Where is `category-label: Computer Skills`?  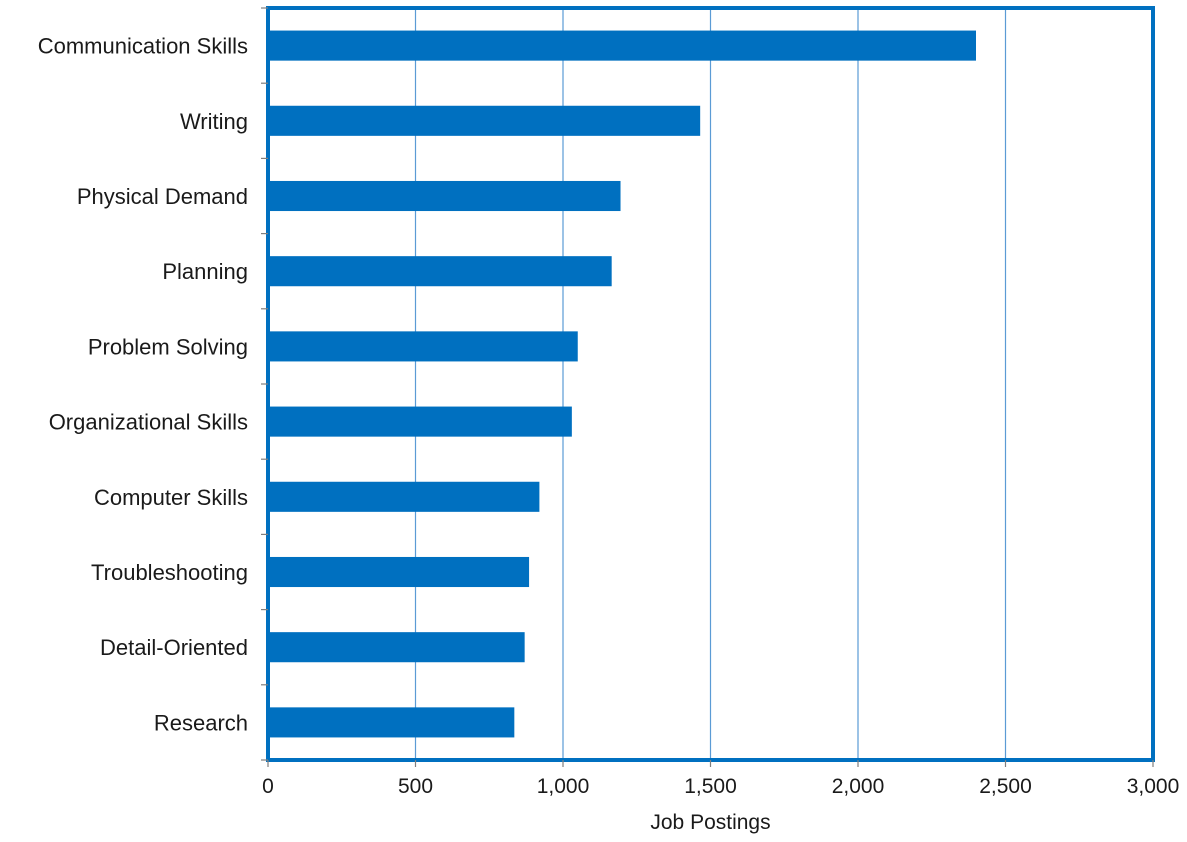
category-label: Computer Skills is located at coordinates (171, 497).